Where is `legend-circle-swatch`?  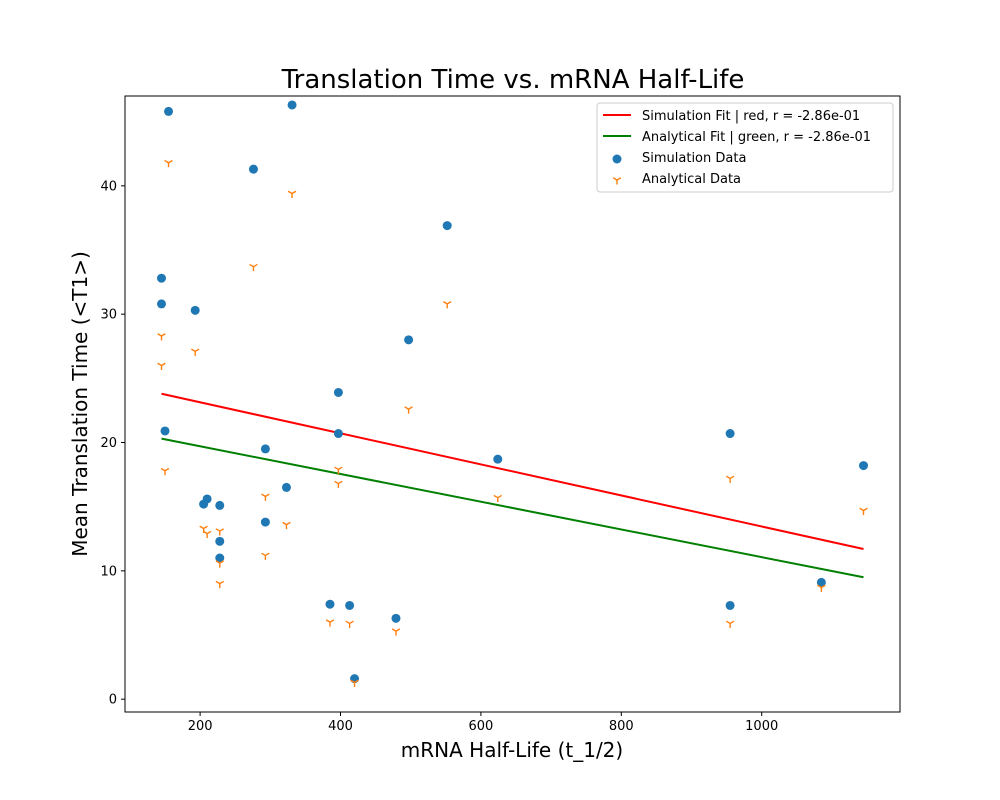 legend-circle-swatch is located at coordinates (617, 159).